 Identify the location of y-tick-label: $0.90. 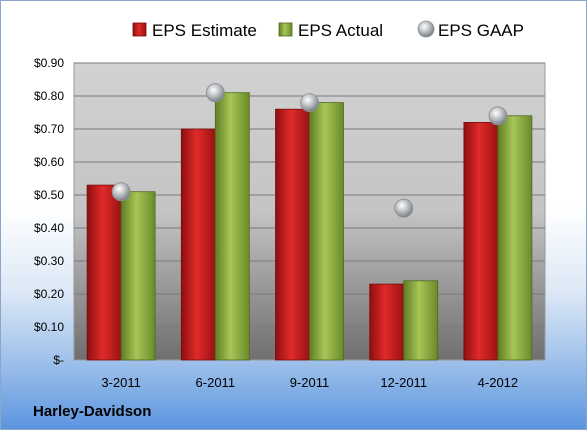
(49, 63).